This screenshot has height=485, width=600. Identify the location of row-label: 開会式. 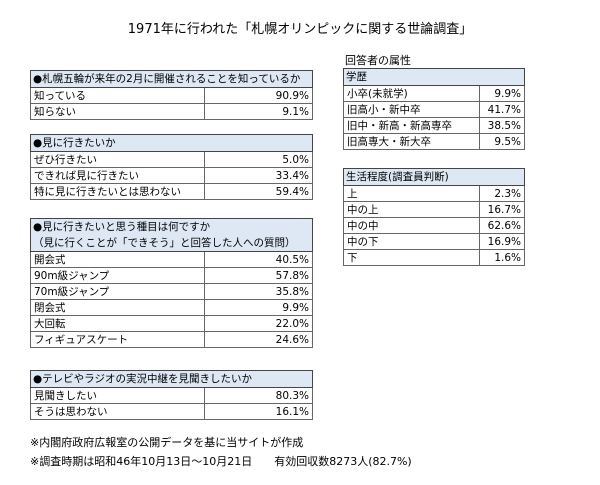
(117, 260).